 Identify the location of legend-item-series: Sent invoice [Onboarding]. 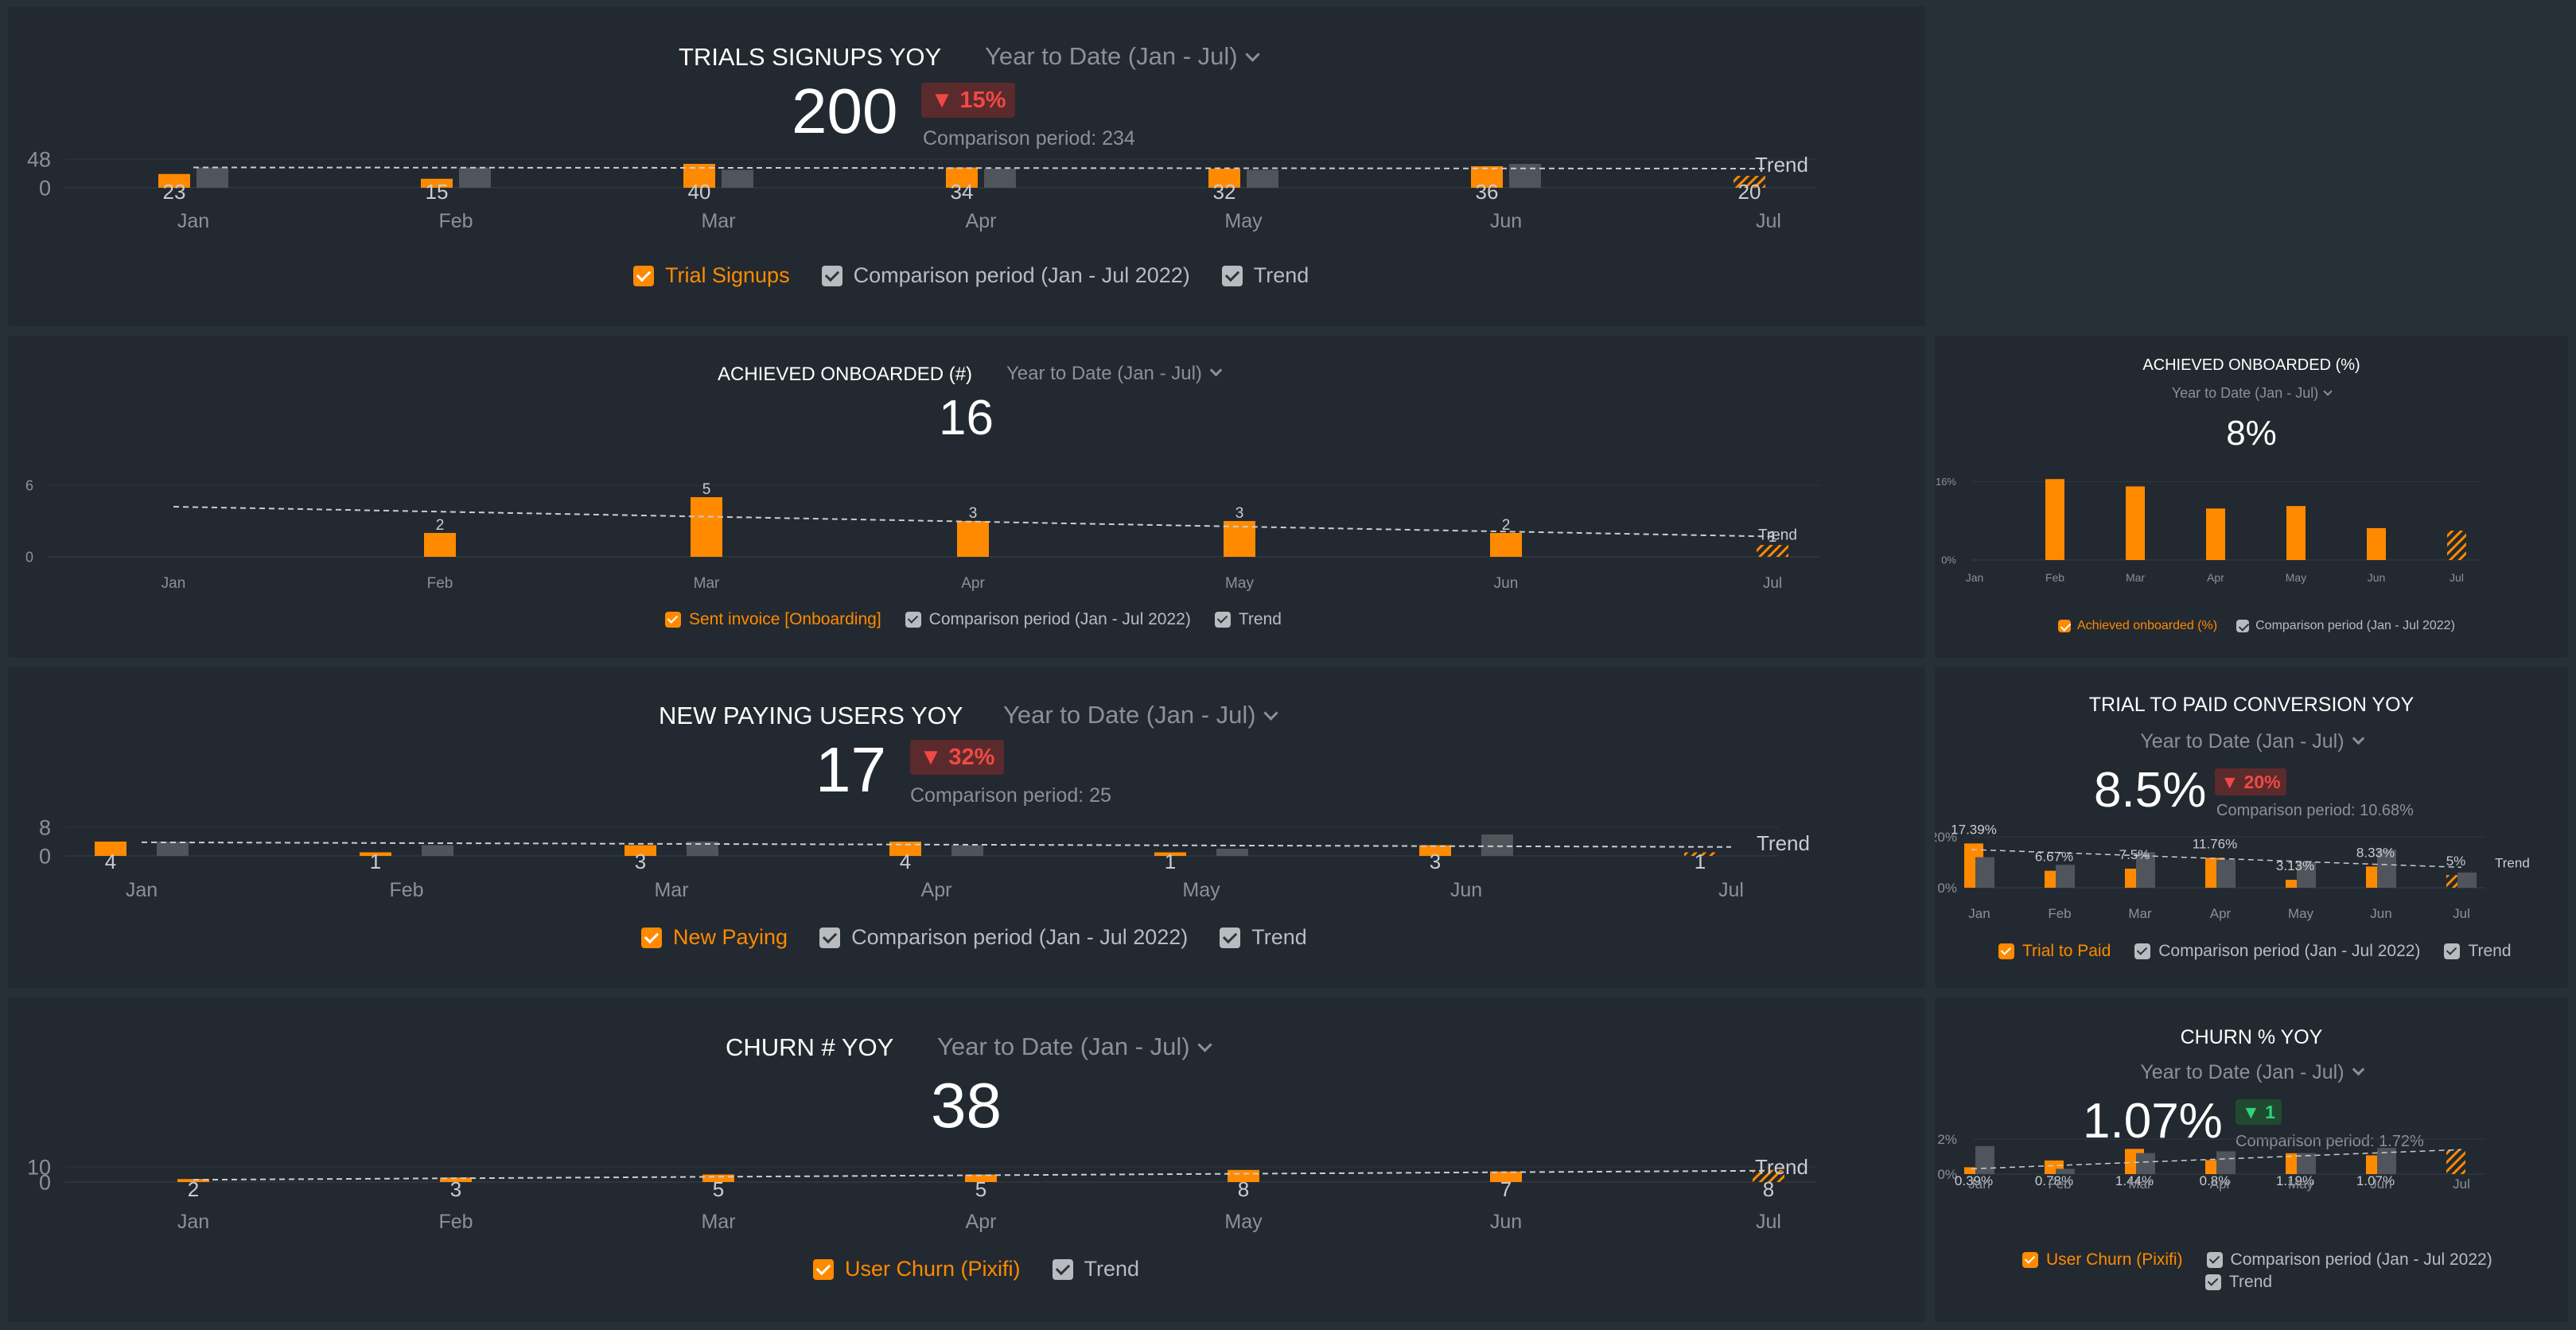
(773, 619).